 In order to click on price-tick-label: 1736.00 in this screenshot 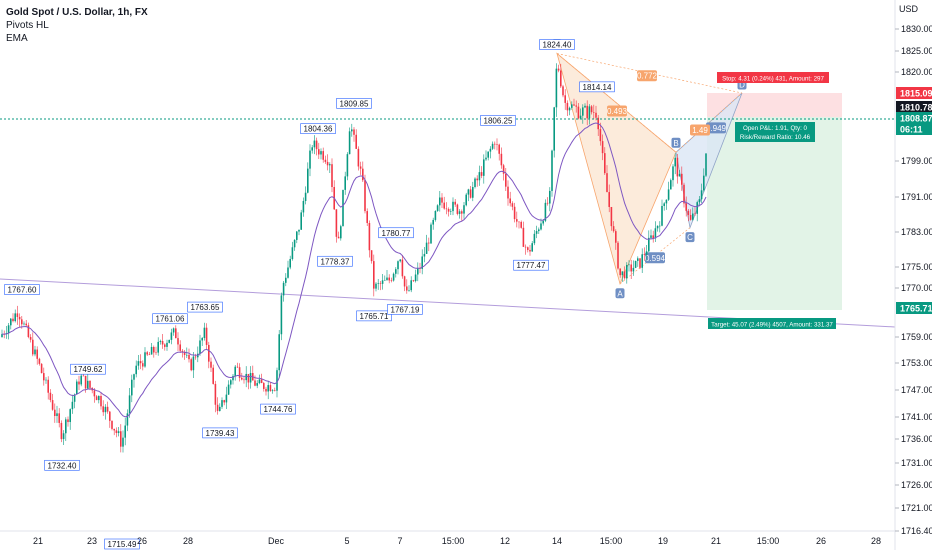, I will do `click(916, 439)`.